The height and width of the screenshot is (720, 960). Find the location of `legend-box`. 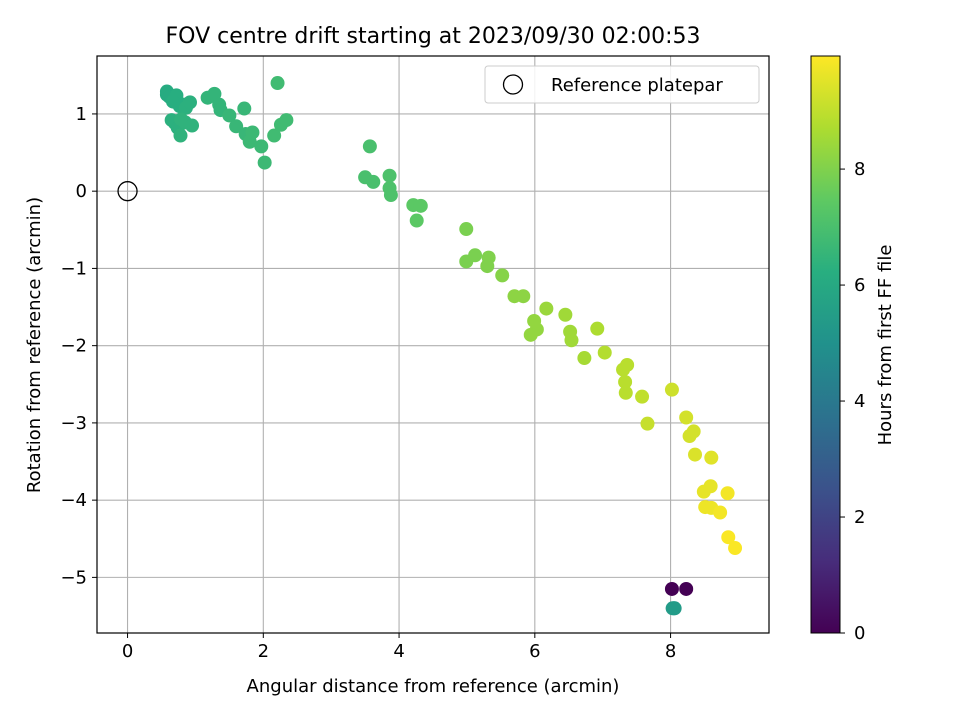

legend-box is located at coordinates (622, 84).